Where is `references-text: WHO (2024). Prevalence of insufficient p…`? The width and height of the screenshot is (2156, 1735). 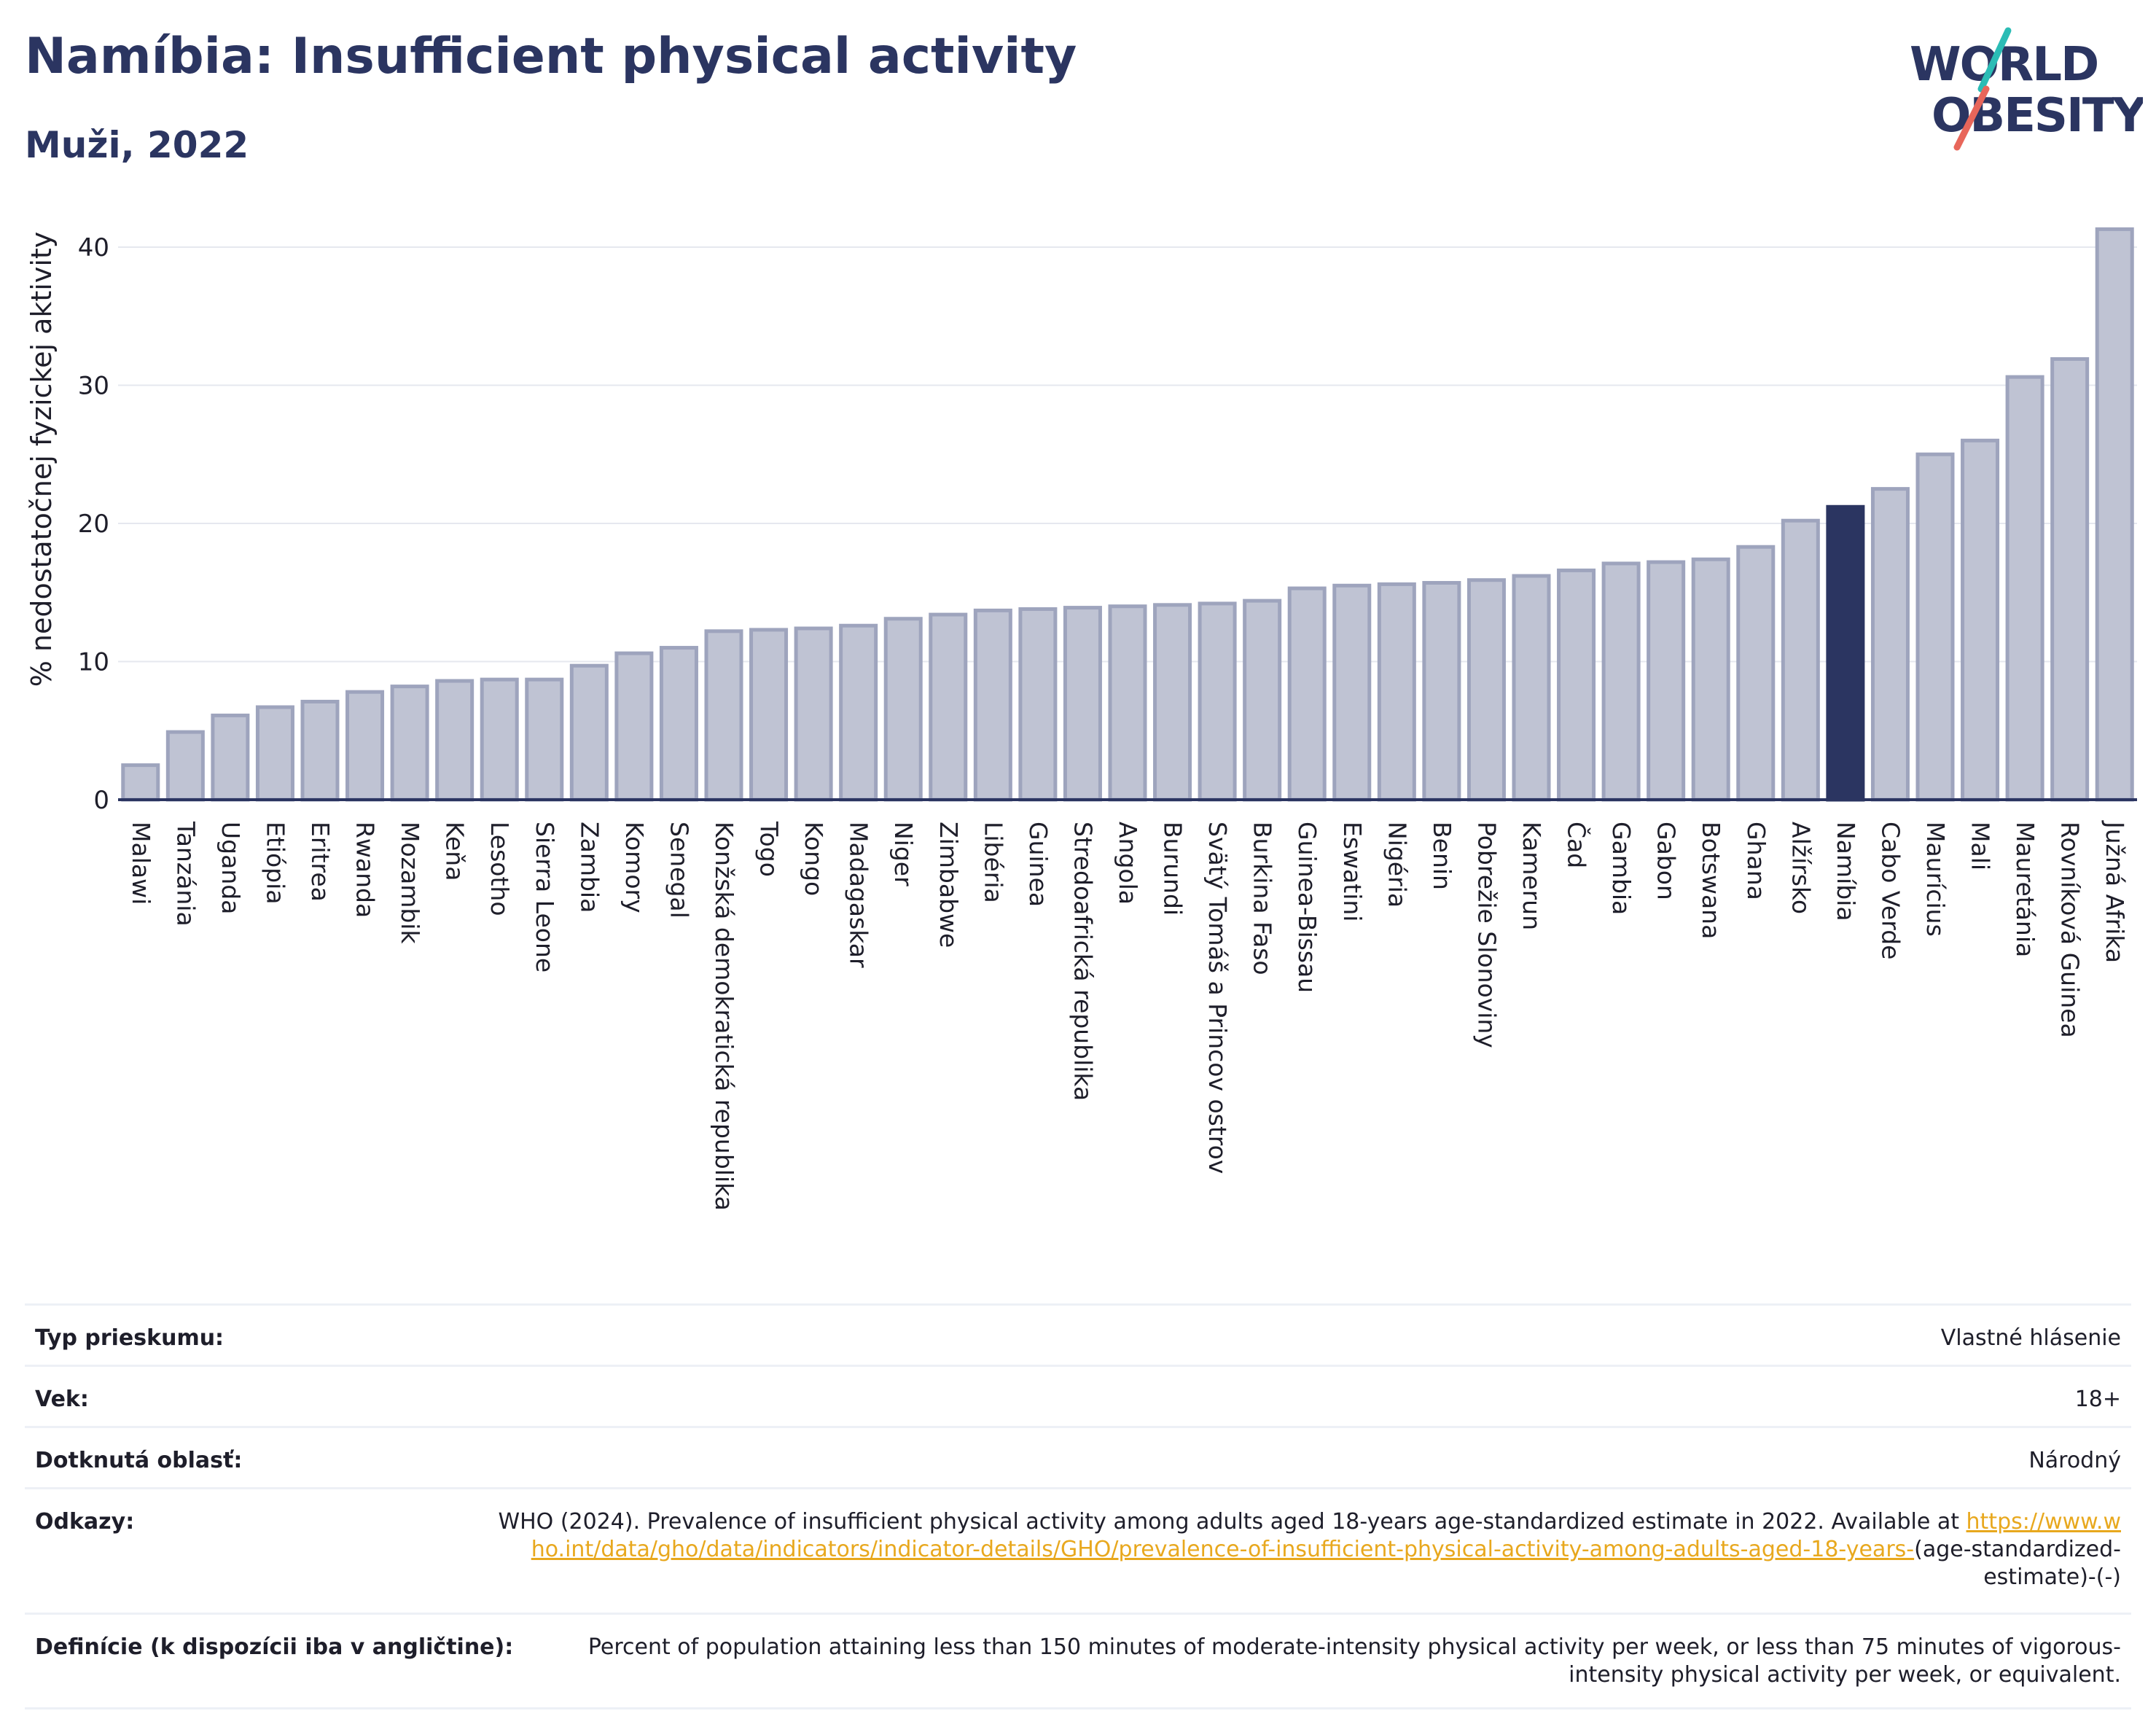
references-text: WHO (2024). Prevalence of insufficient p… is located at coordinates (1228, 1522).